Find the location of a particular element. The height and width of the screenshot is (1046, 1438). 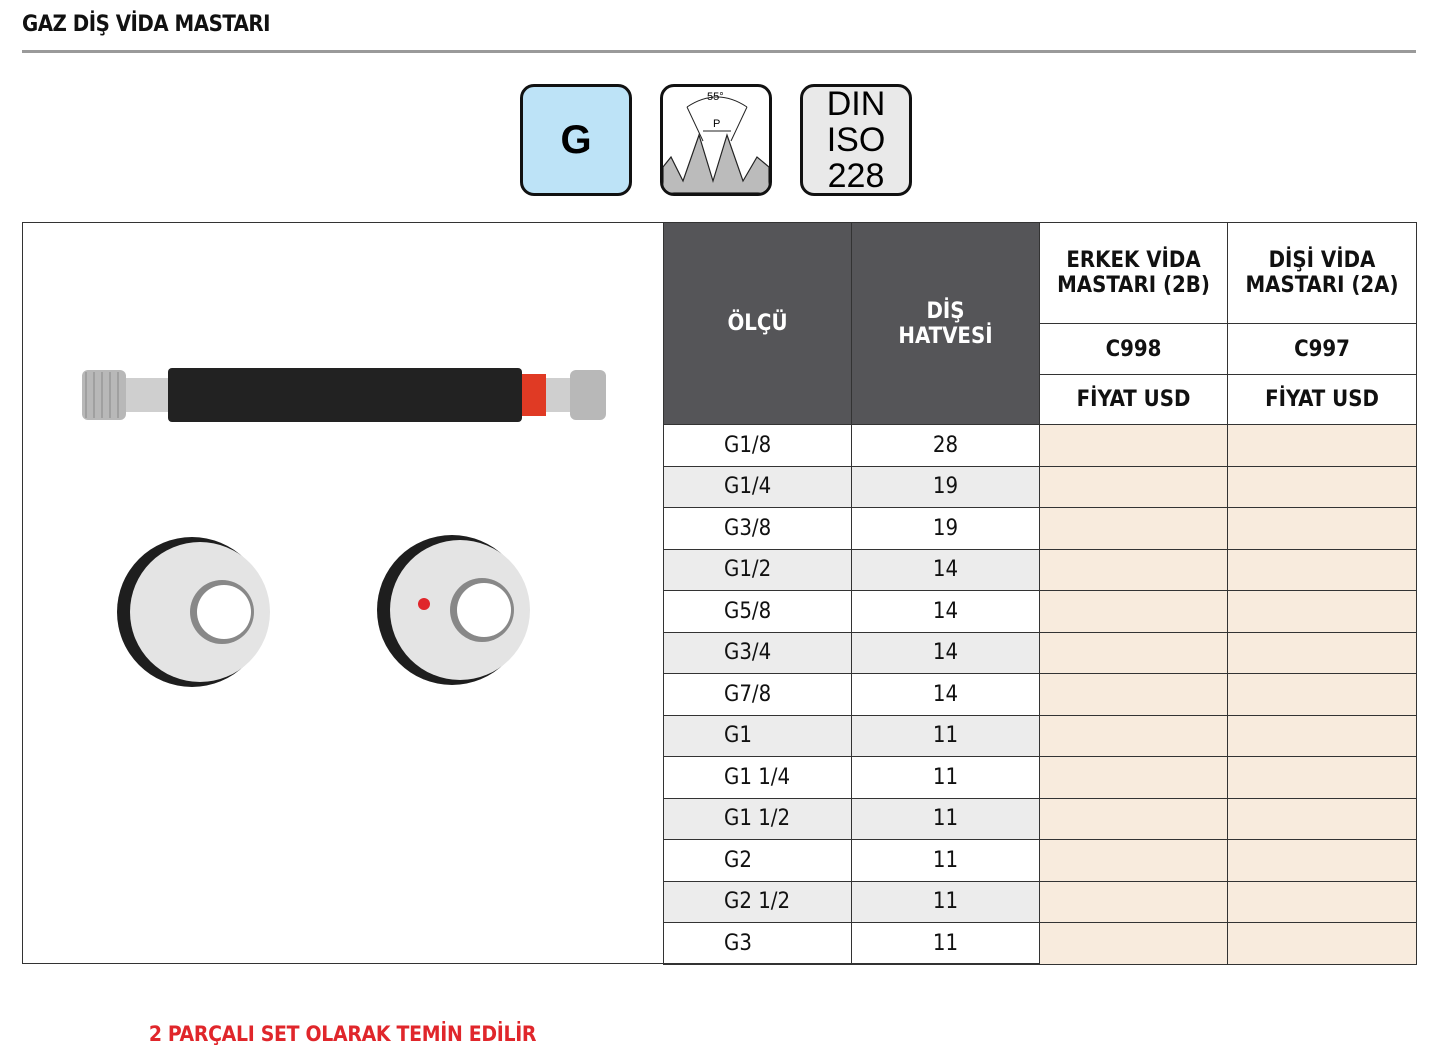

iso-label: ISO is located at coordinates (856, 140).